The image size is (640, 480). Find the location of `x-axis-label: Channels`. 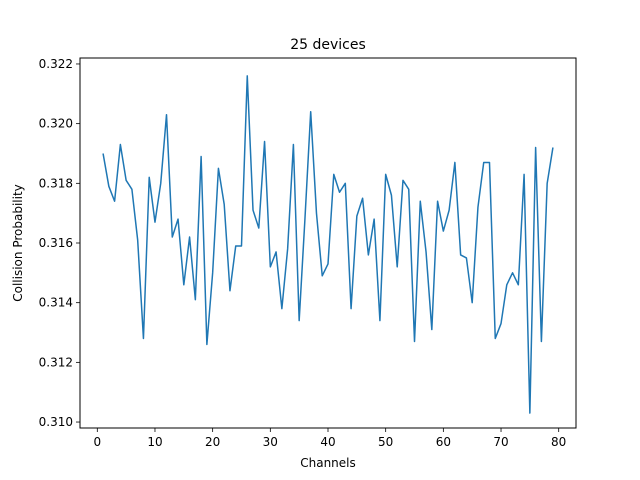

x-axis-label: Channels is located at coordinates (328, 463).